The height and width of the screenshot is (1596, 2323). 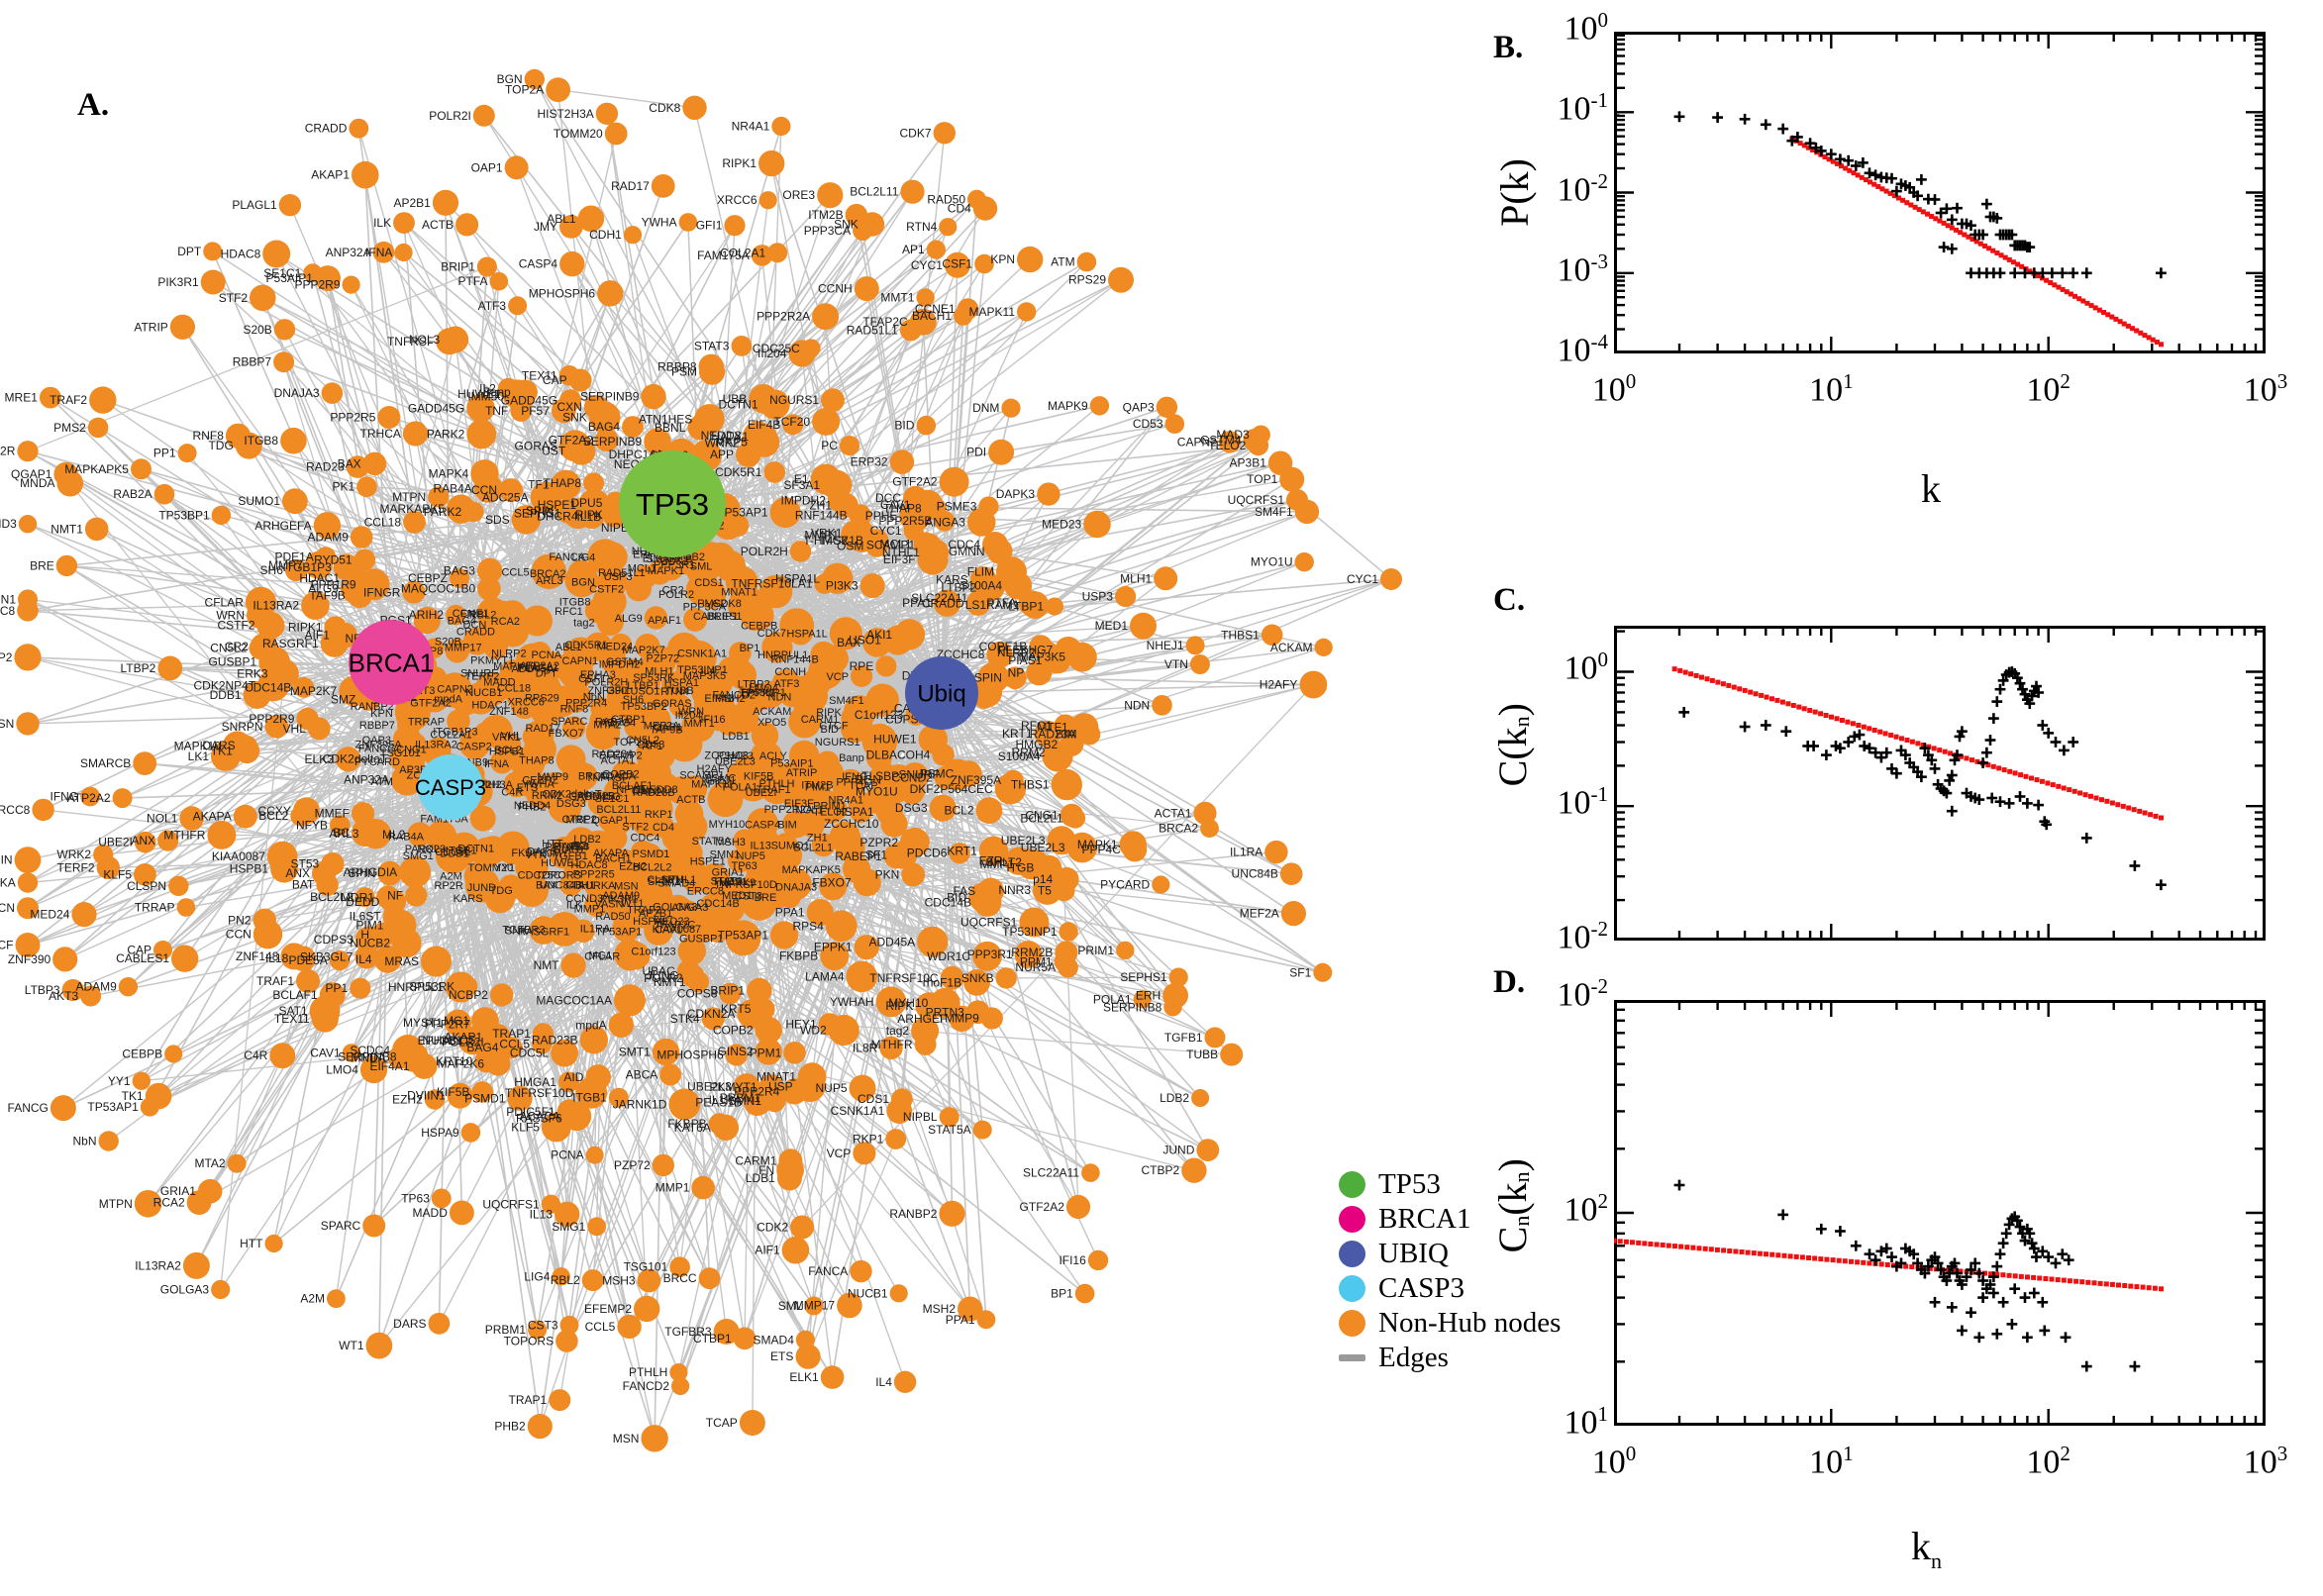 What do you see at coordinates (942, 693) in the screenshot?
I see `hub-node-ubiq` at bounding box center [942, 693].